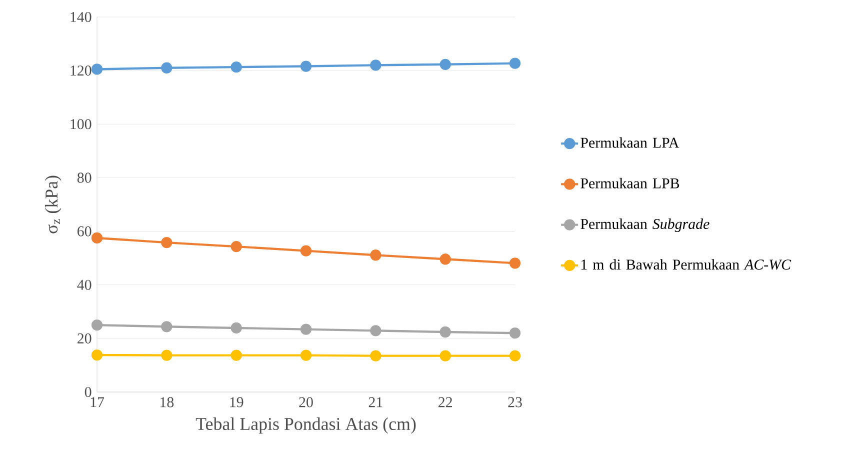  I want to click on y-tick-label: 40, so click(84, 285).